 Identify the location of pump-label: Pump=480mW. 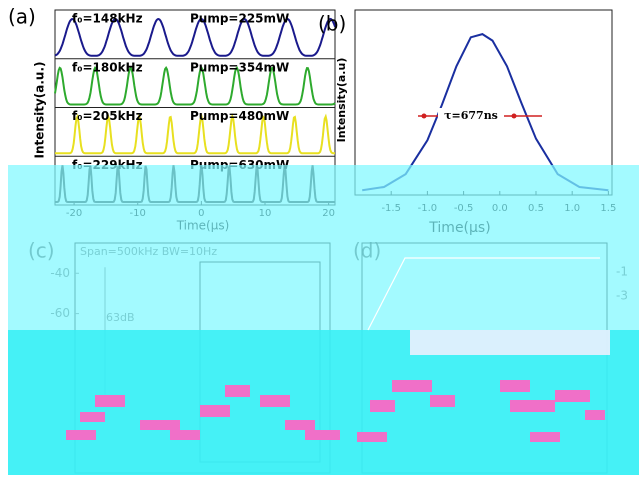
(239, 116).